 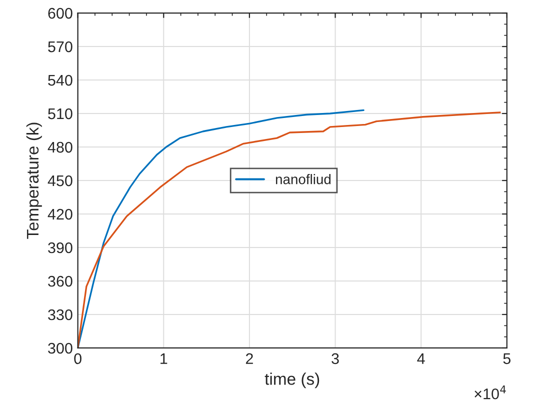 I want to click on y-tick-label: 540, so click(x=60, y=80).